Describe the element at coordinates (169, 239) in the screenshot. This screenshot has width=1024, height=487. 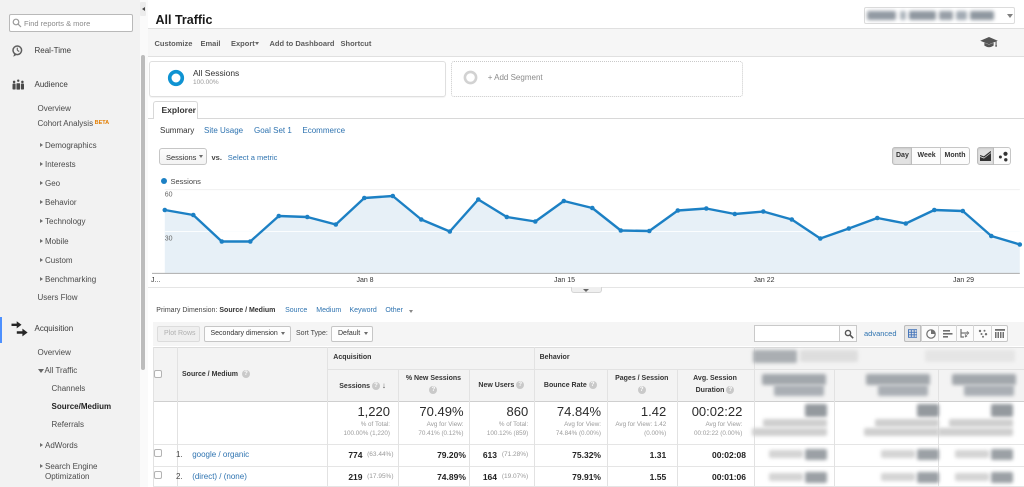
I see `svg-text: 30` at that location.